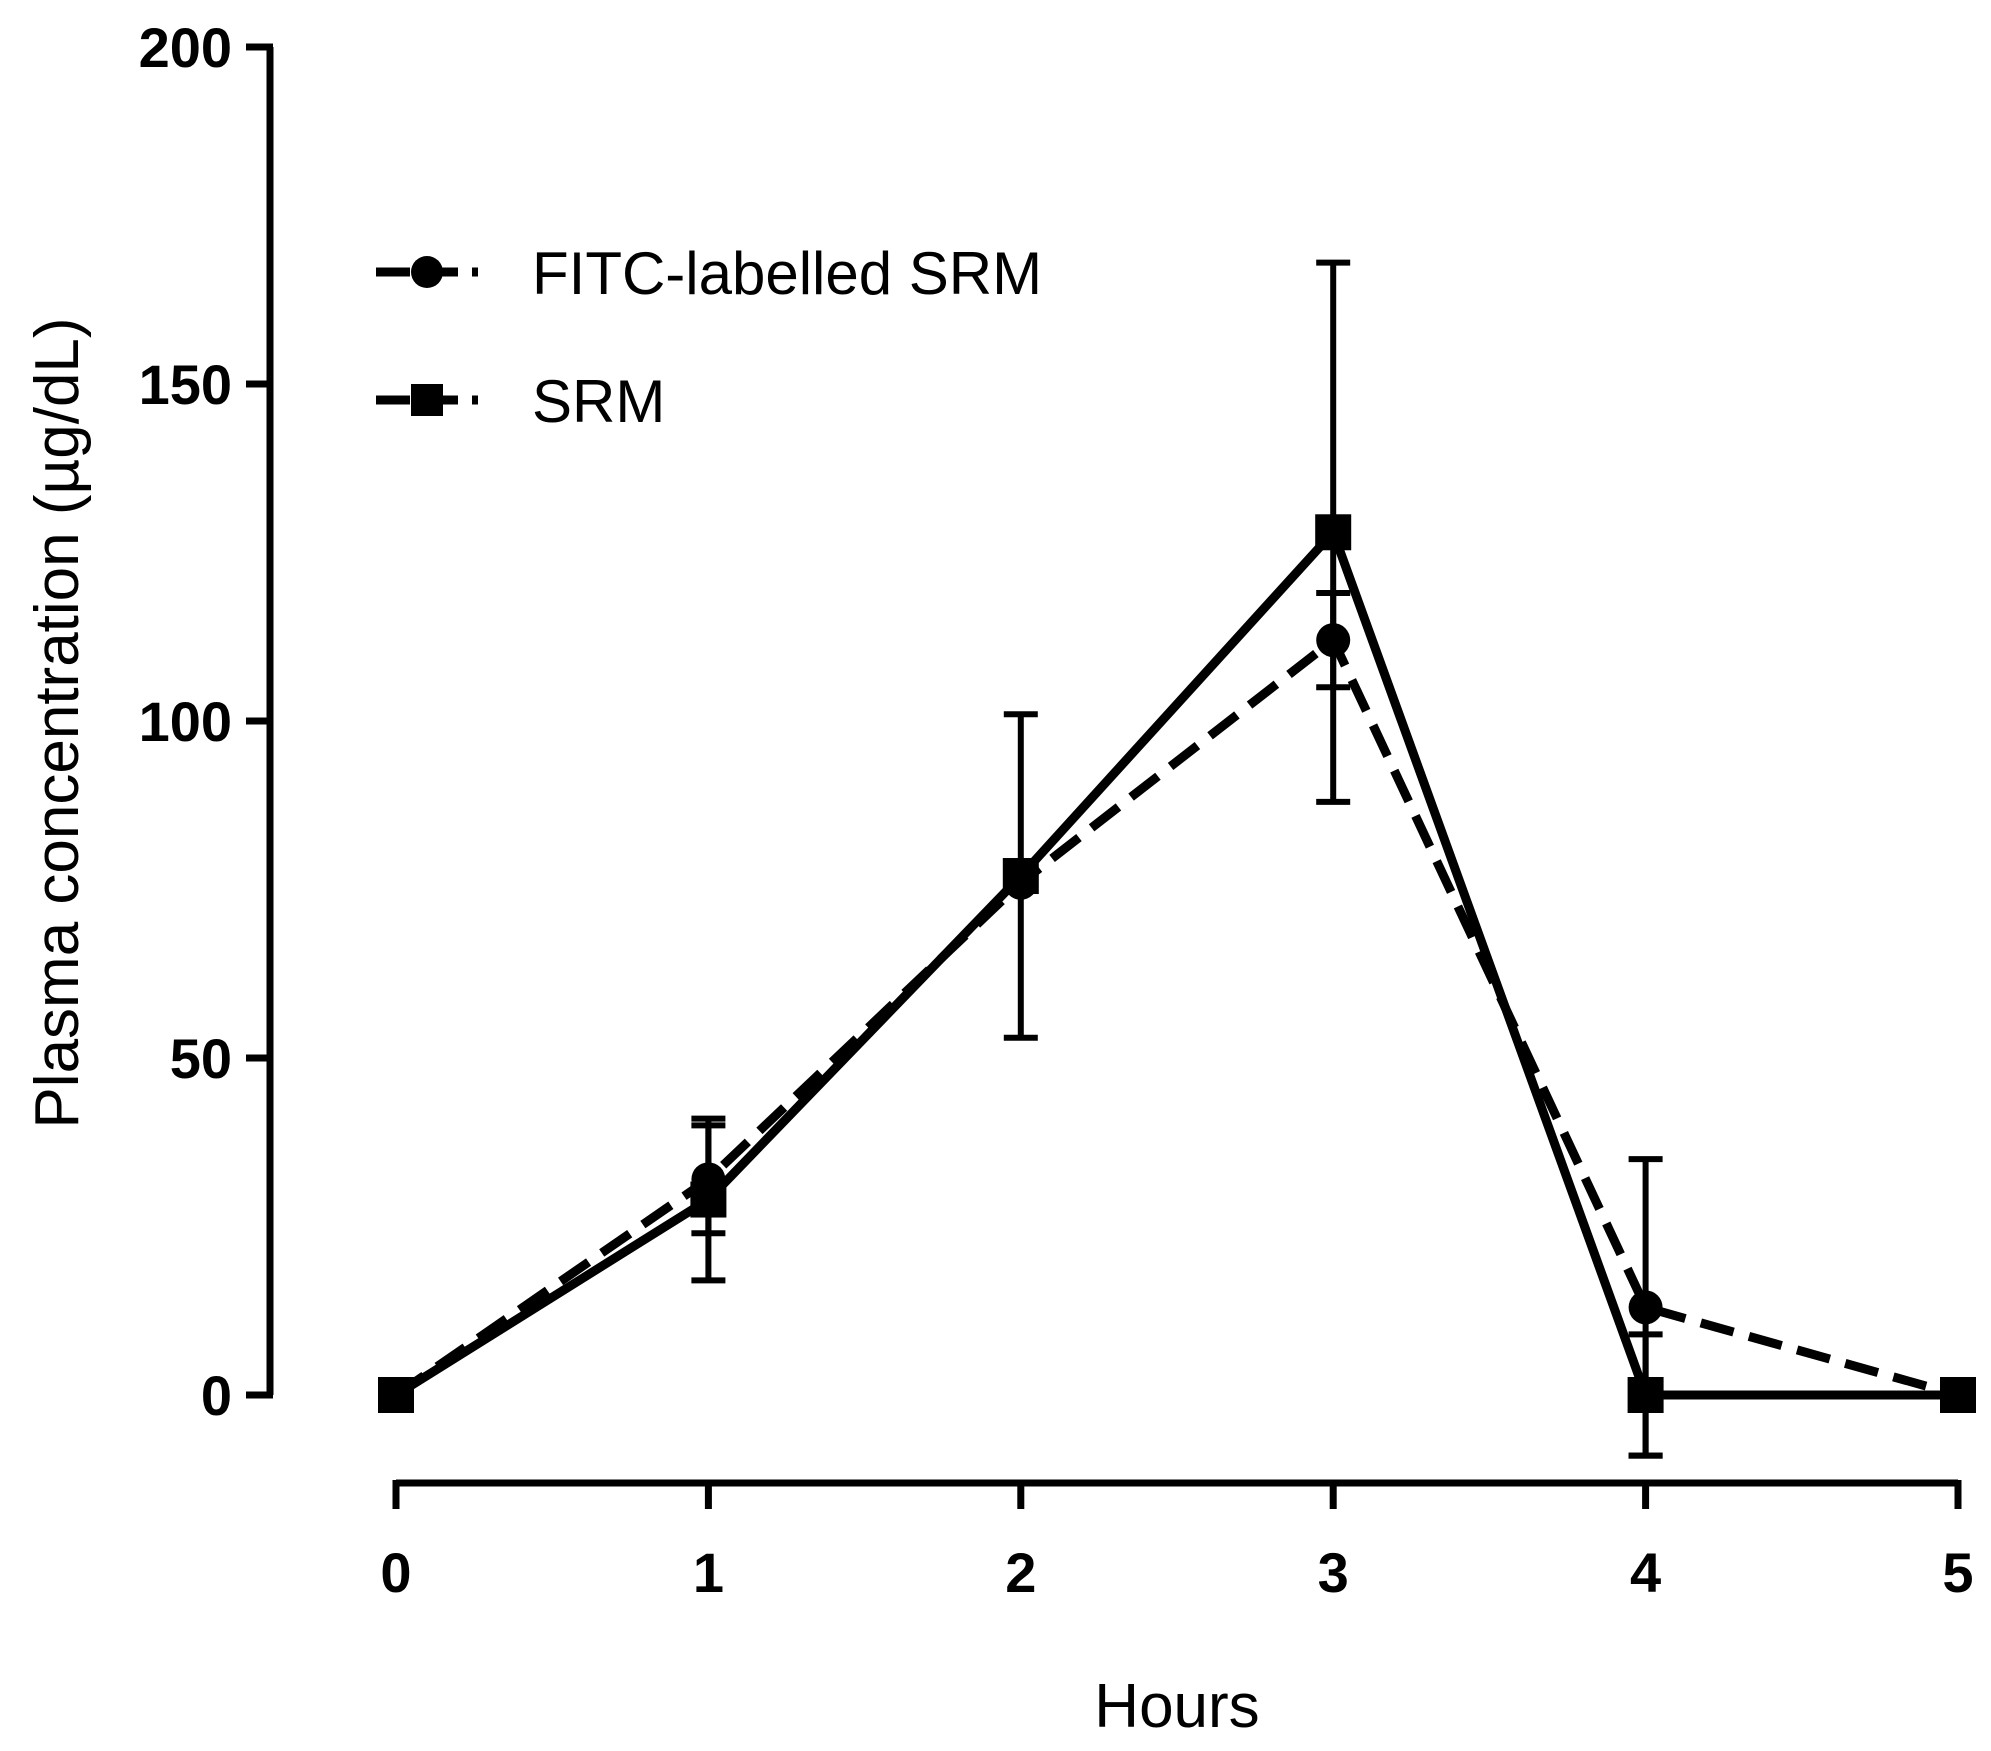 The height and width of the screenshot is (1751, 1991). I want to click on y-tick-label-3: 150, so click(185, 384).